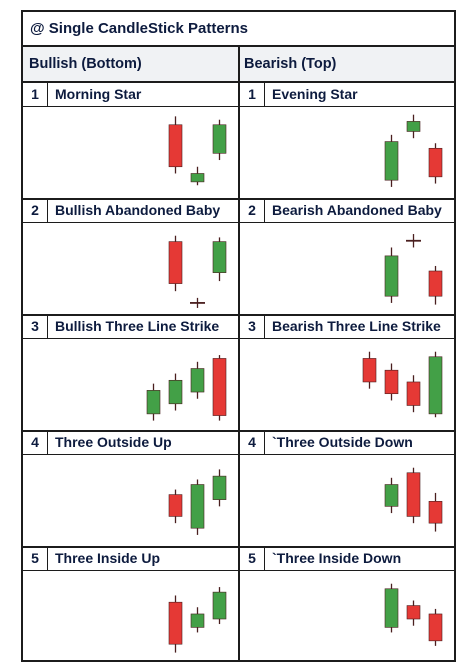 The image size is (474, 669). I want to click on bullish-pattern-header-2: 2 Bullish Abandoned Baby, so click(130, 211).